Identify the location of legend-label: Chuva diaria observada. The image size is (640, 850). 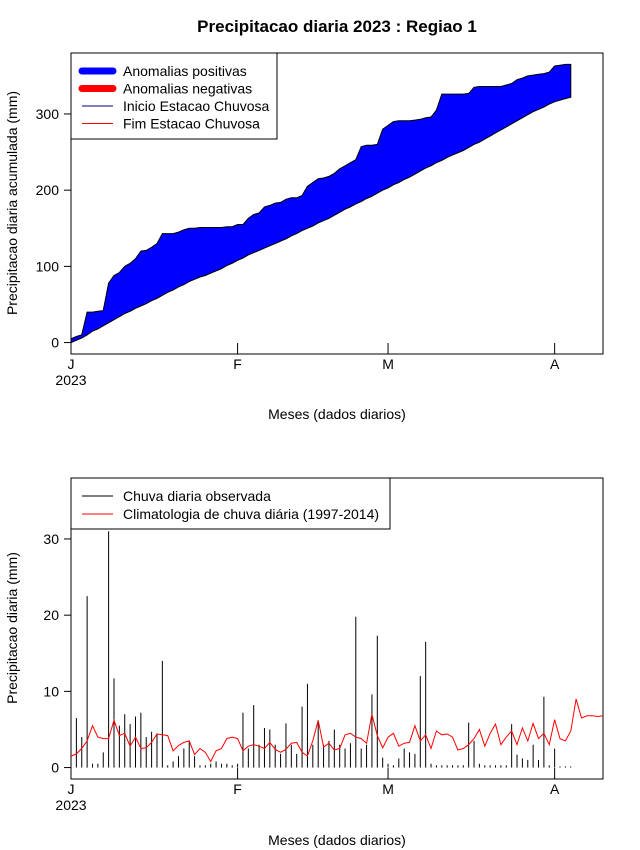
(197, 496).